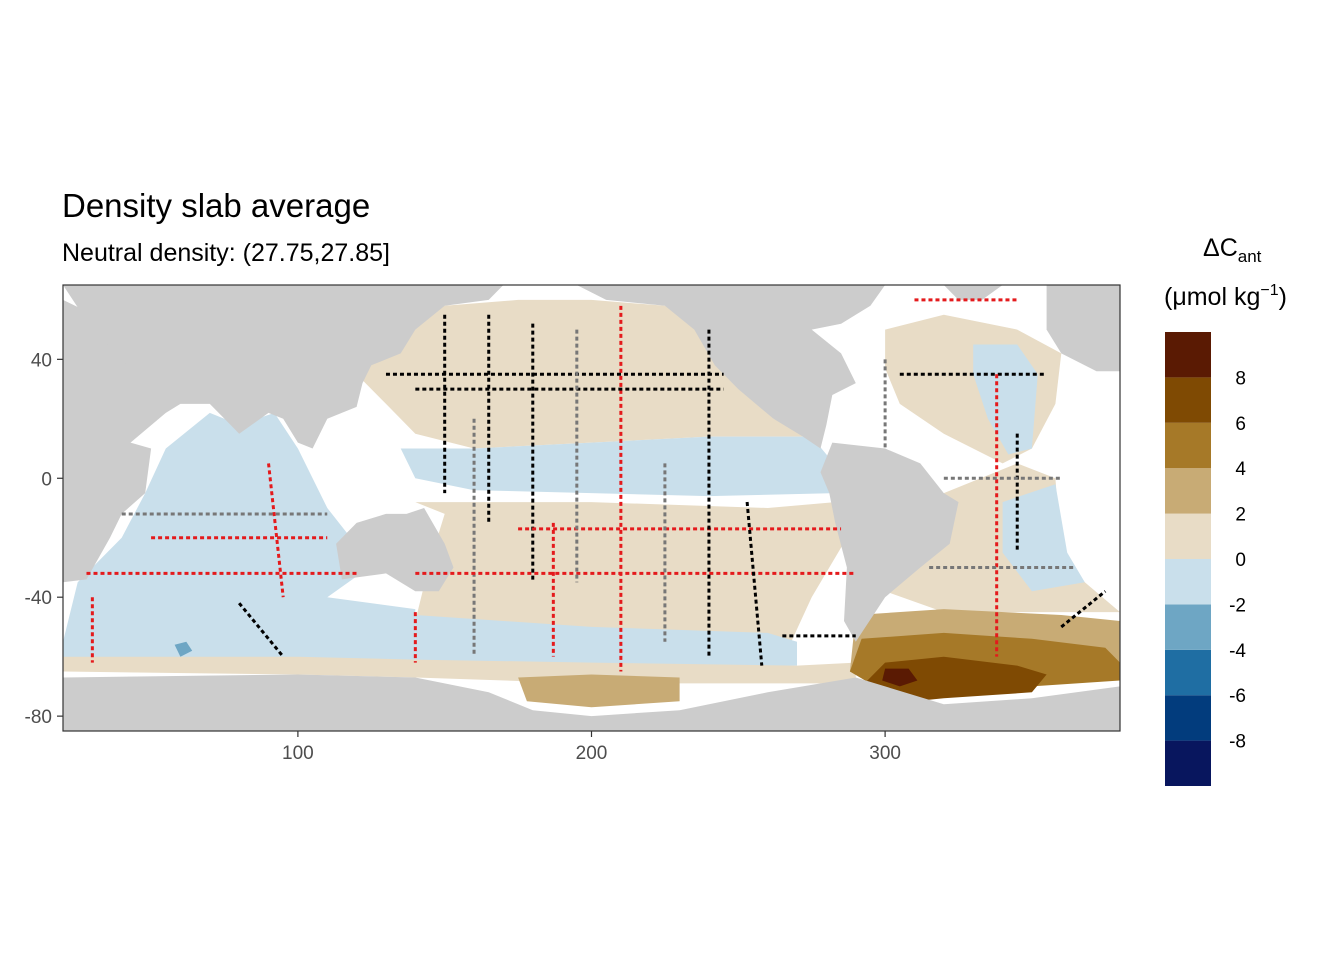 Image resolution: width=1344 pixels, height=960 pixels. Describe the element at coordinates (900, 677) in the screenshot. I see `region-weddell-core` at that location.